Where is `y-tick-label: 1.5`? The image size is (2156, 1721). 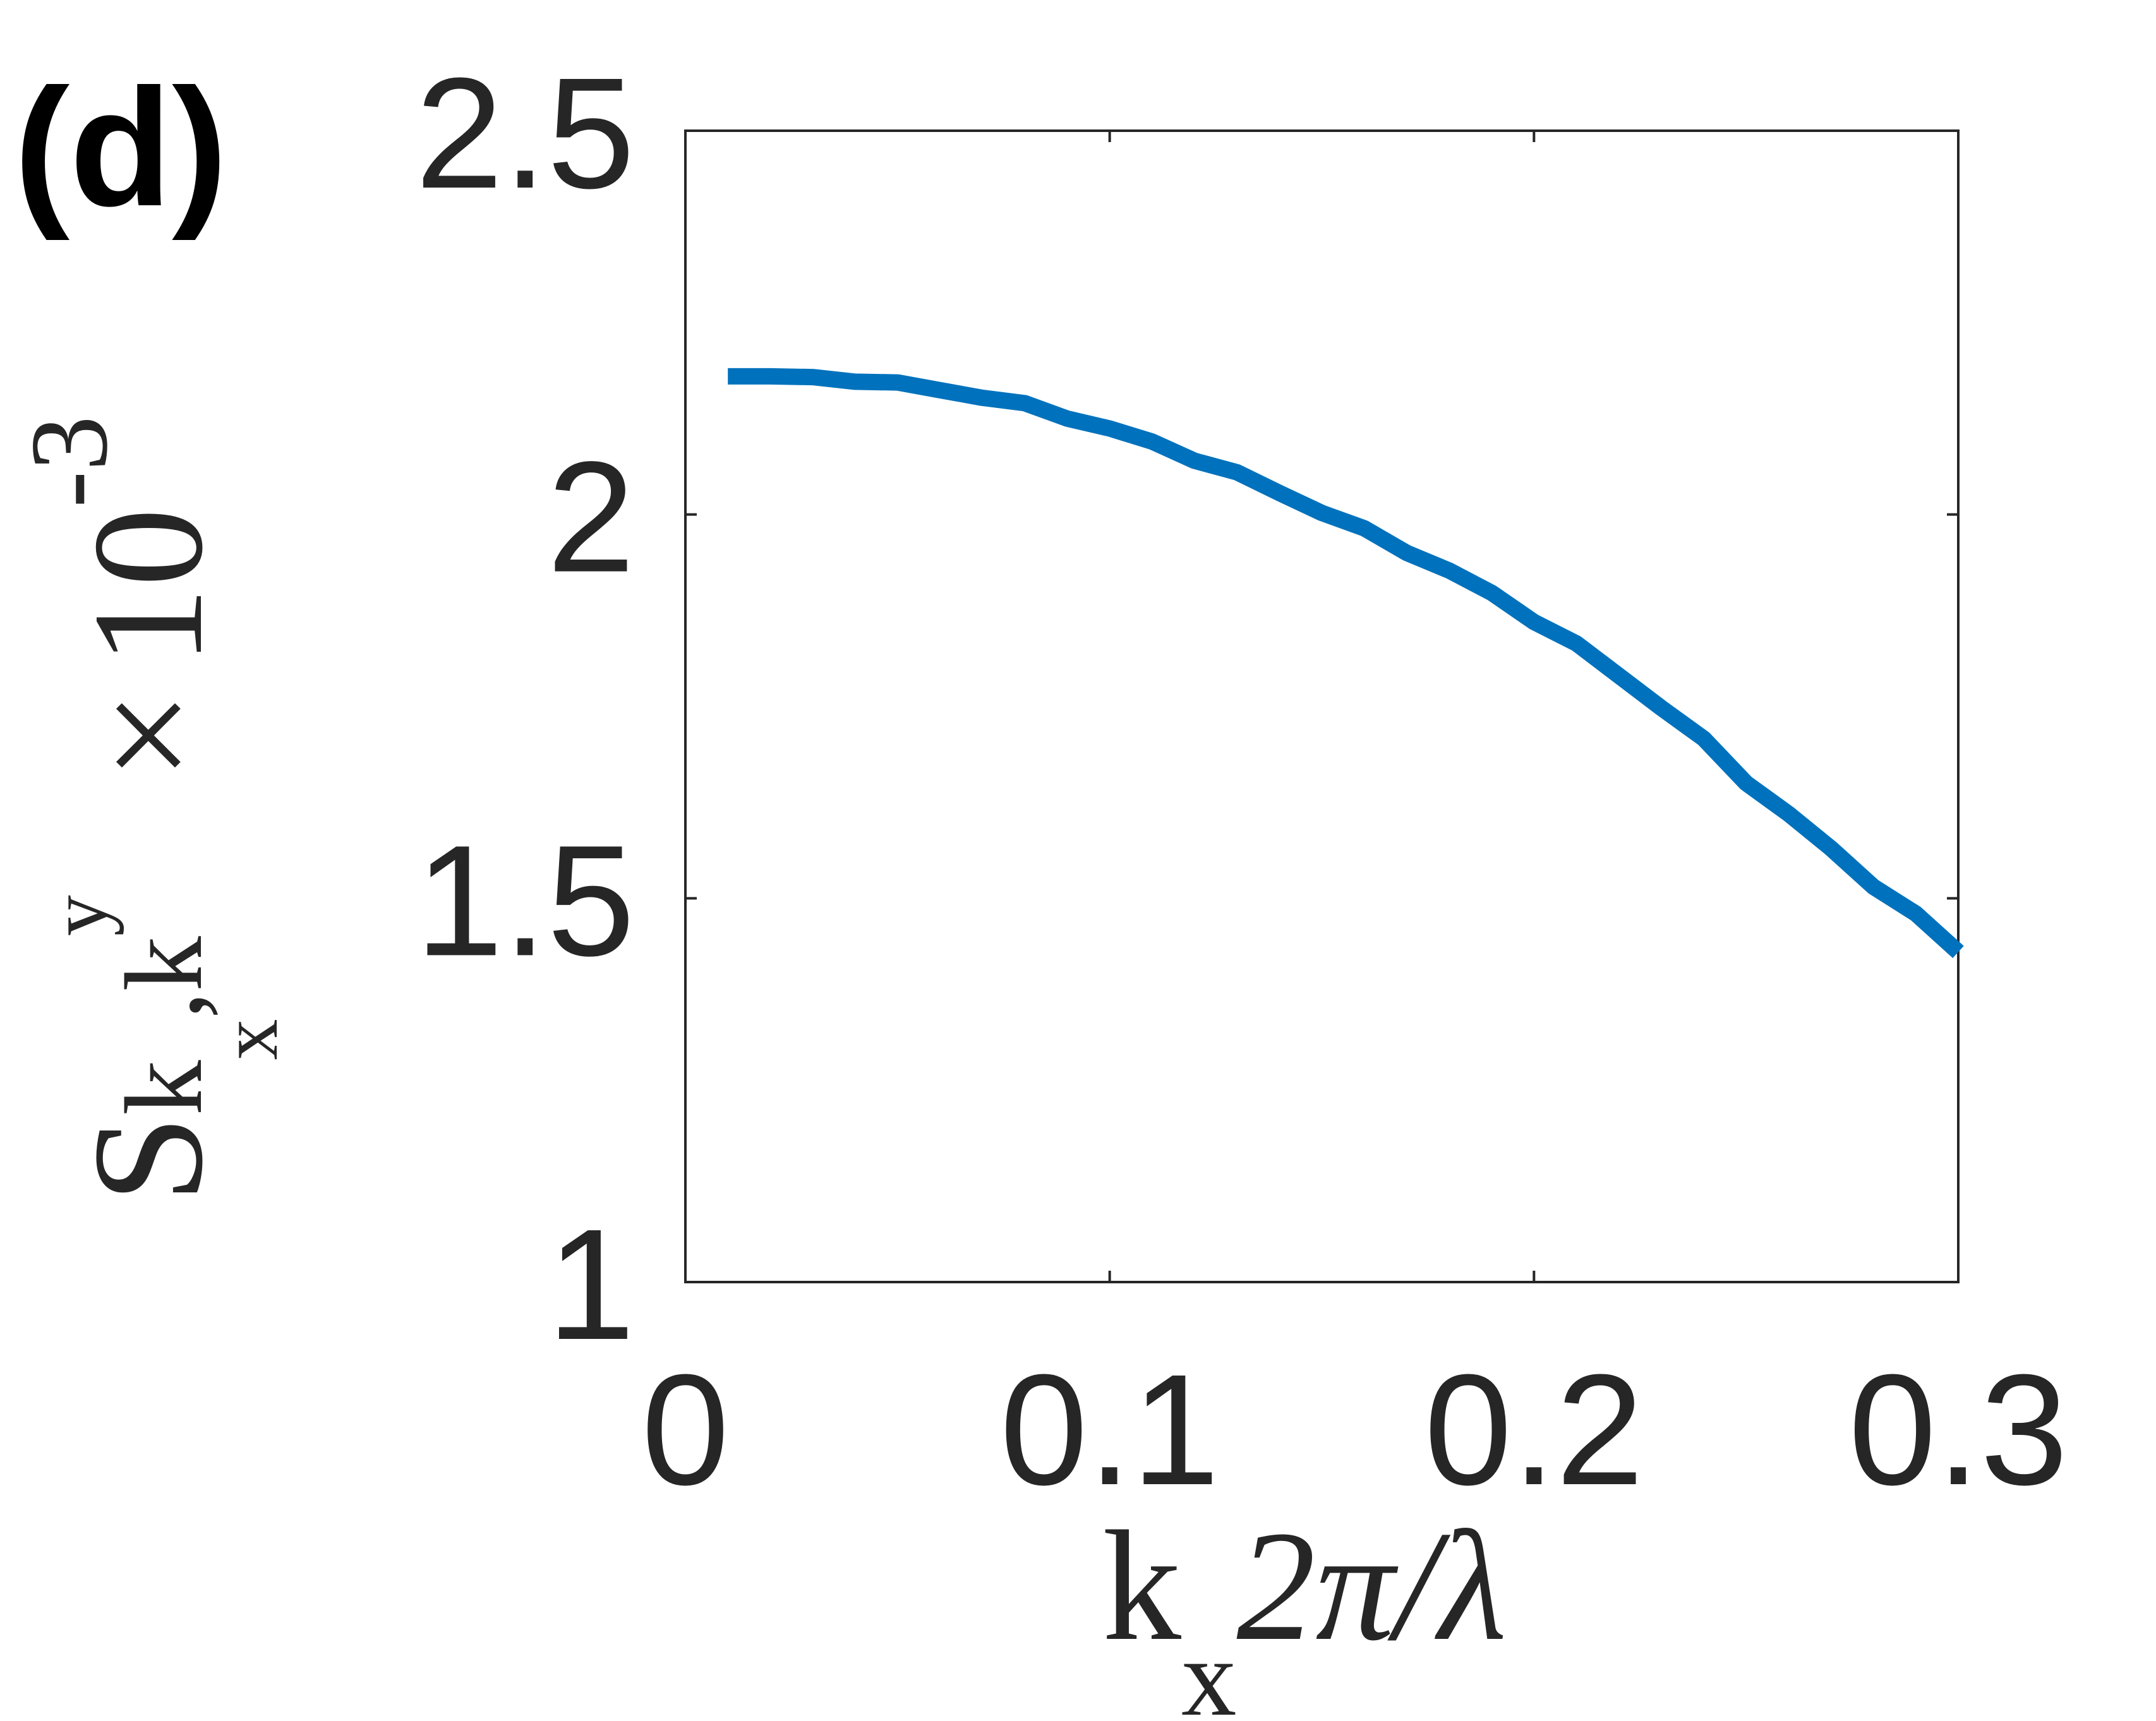 y-tick-label: 1.5 is located at coordinates (525, 900).